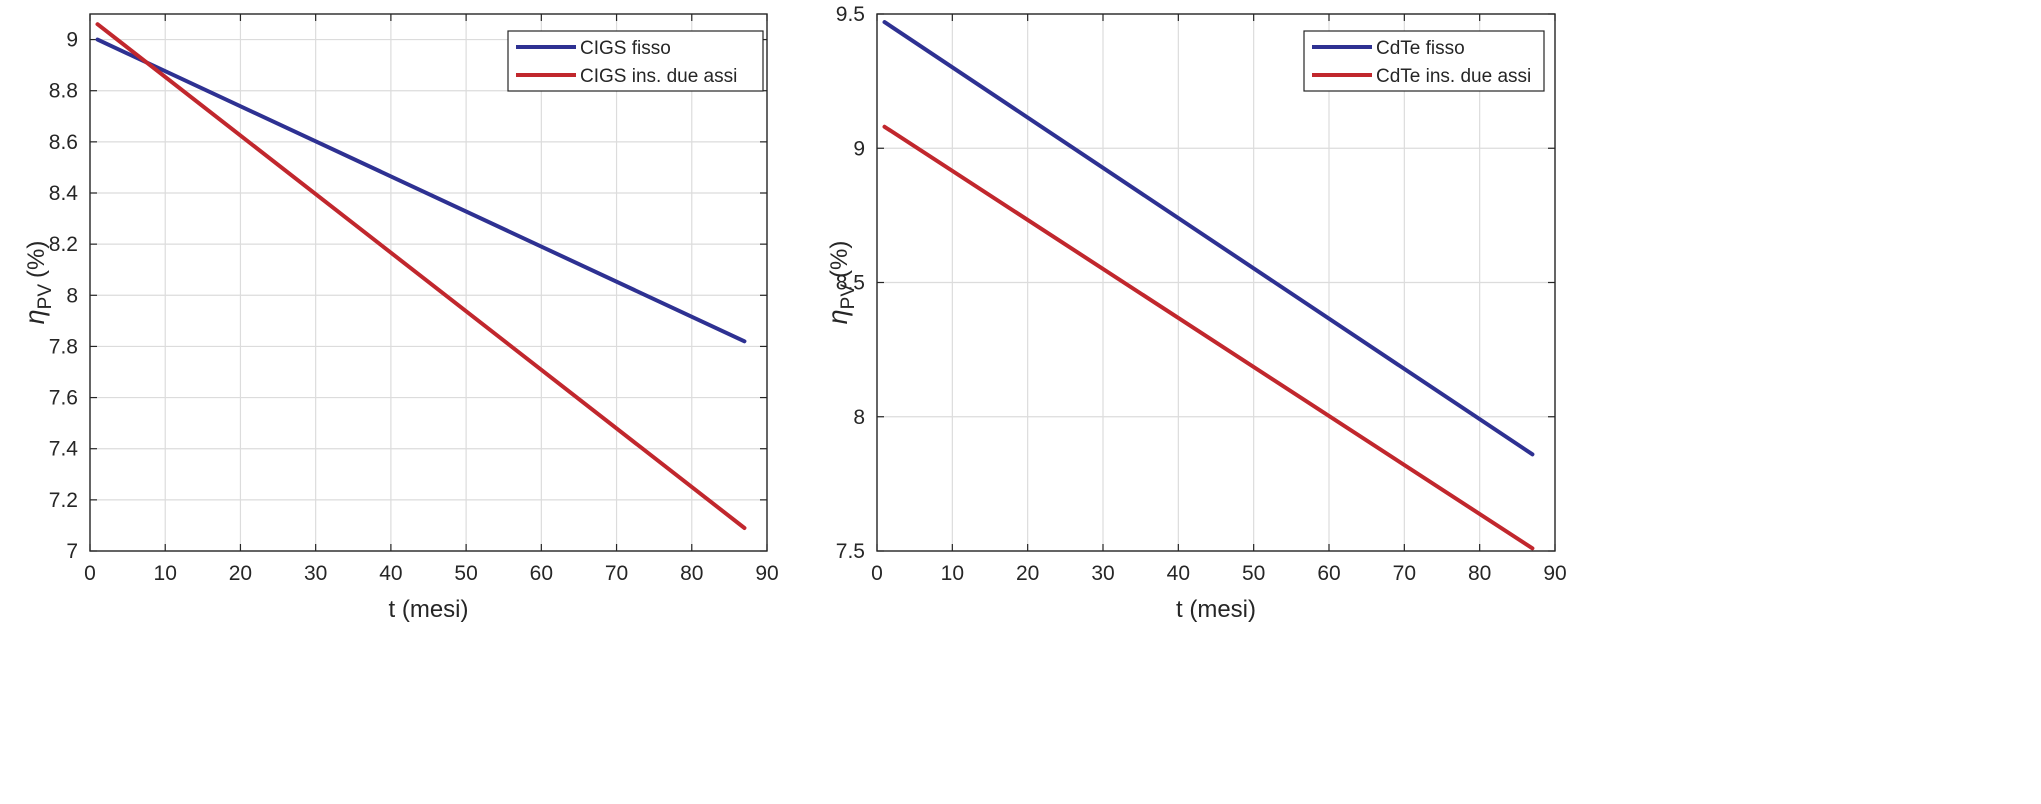  What do you see at coordinates (63, 346) in the screenshot?
I see `y-tick-label: 7.8` at bounding box center [63, 346].